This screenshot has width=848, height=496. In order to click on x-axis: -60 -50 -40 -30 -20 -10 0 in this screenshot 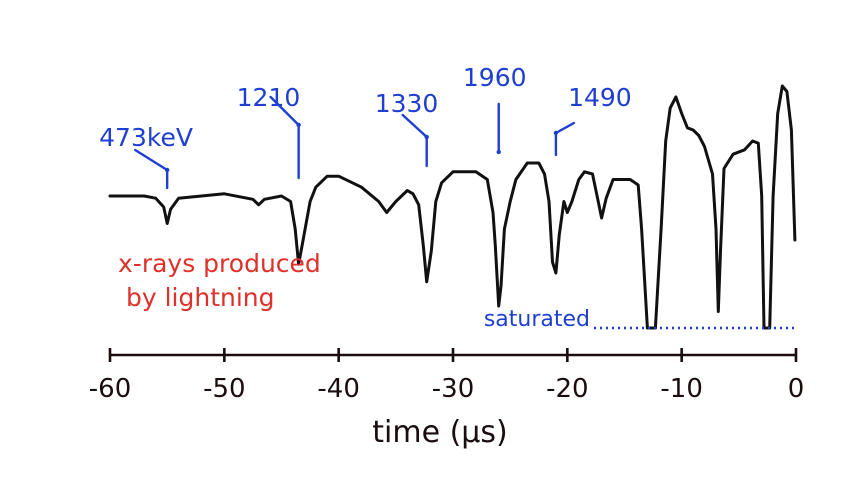, I will do `click(447, 376)`.